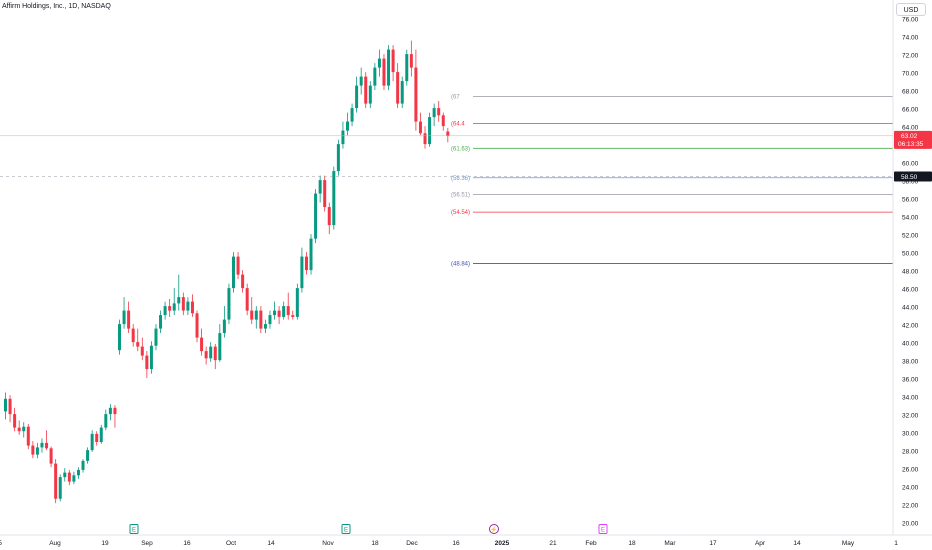  Describe the element at coordinates (1, 543) in the screenshot. I see `x-tick-label: 5` at that location.